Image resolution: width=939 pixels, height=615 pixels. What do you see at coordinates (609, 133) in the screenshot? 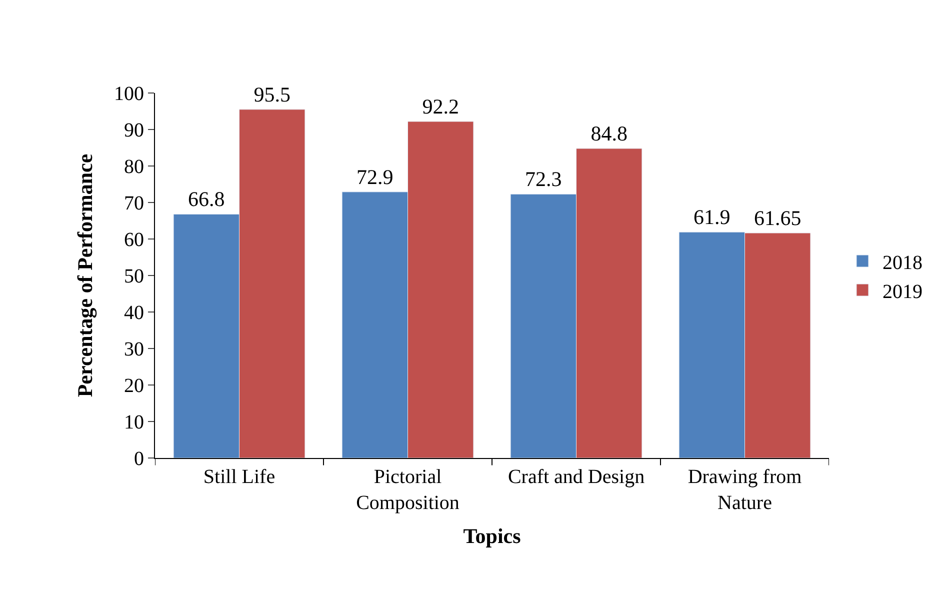
I see `data-label: 84.8` at bounding box center [609, 133].